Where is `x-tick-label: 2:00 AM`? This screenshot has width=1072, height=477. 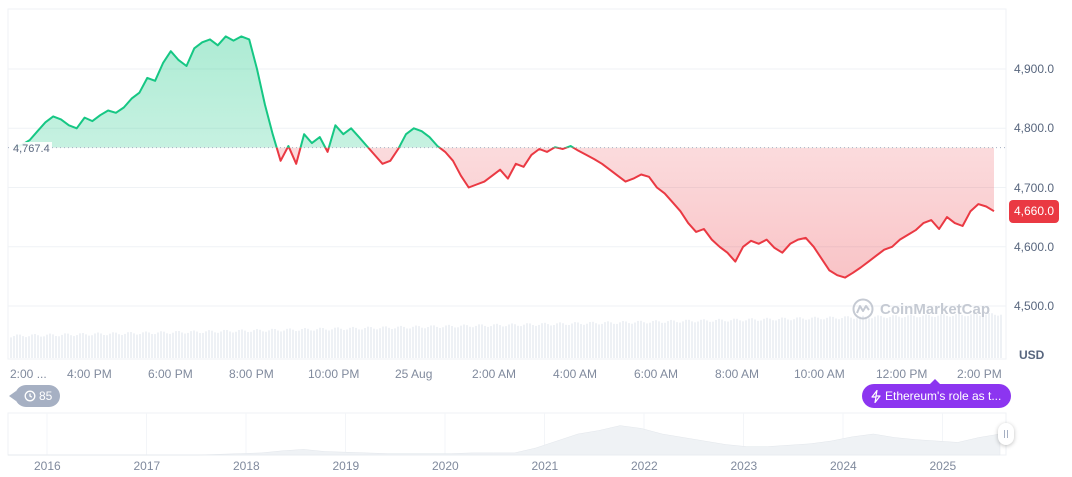
x-tick-label: 2:00 AM is located at coordinates (494, 374).